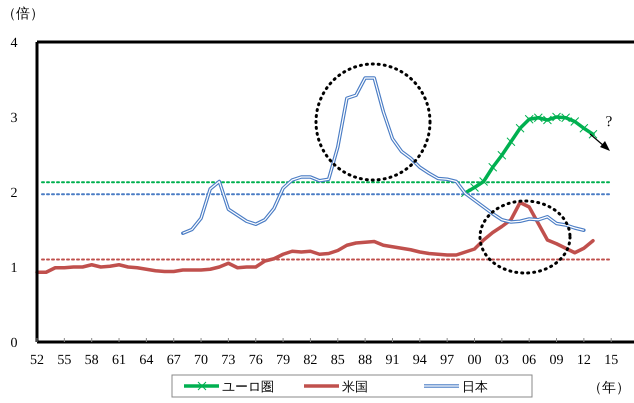  What do you see at coordinates (119, 360) in the screenshot?
I see `x-tick-label: 61` at bounding box center [119, 360].